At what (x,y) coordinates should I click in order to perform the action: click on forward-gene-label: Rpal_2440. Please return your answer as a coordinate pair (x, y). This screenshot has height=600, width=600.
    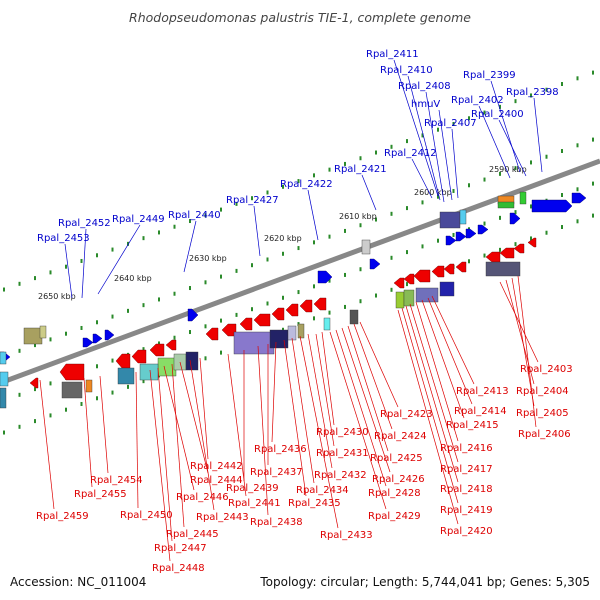
    Looking at the image, I should click on (194, 215).